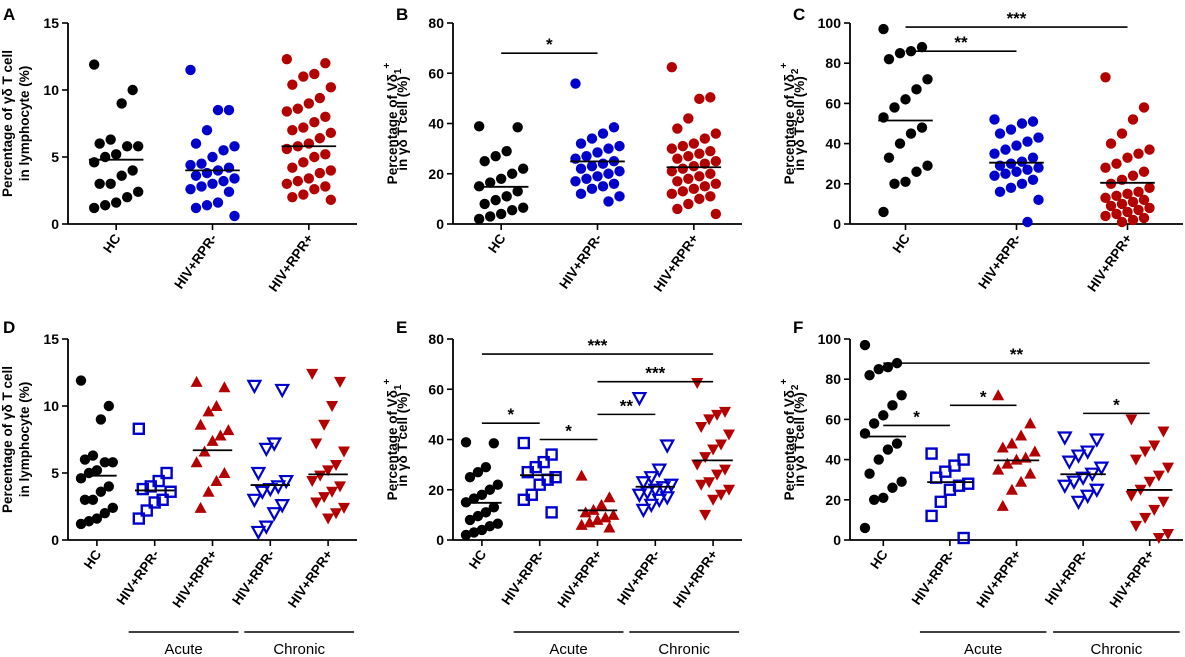  What do you see at coordinates (396, 124) in the screenshot?
I see `y-axis-label: Percentage of Vδ1+in γδ T cell (%)` at bounding box center [396, 124].